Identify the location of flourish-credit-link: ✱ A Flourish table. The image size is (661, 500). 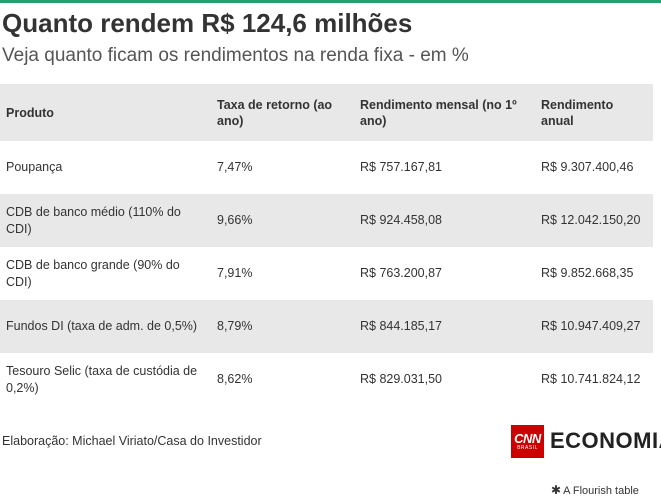
(595, 490).